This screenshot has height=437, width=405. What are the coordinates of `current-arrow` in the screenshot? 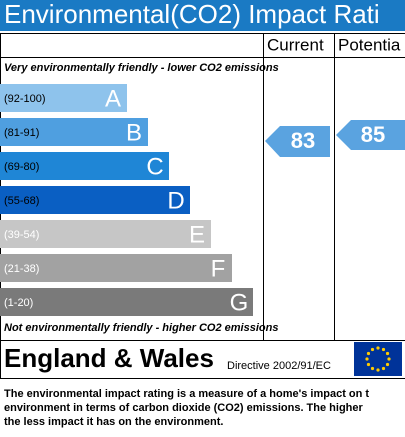 It's located at (297, 141).